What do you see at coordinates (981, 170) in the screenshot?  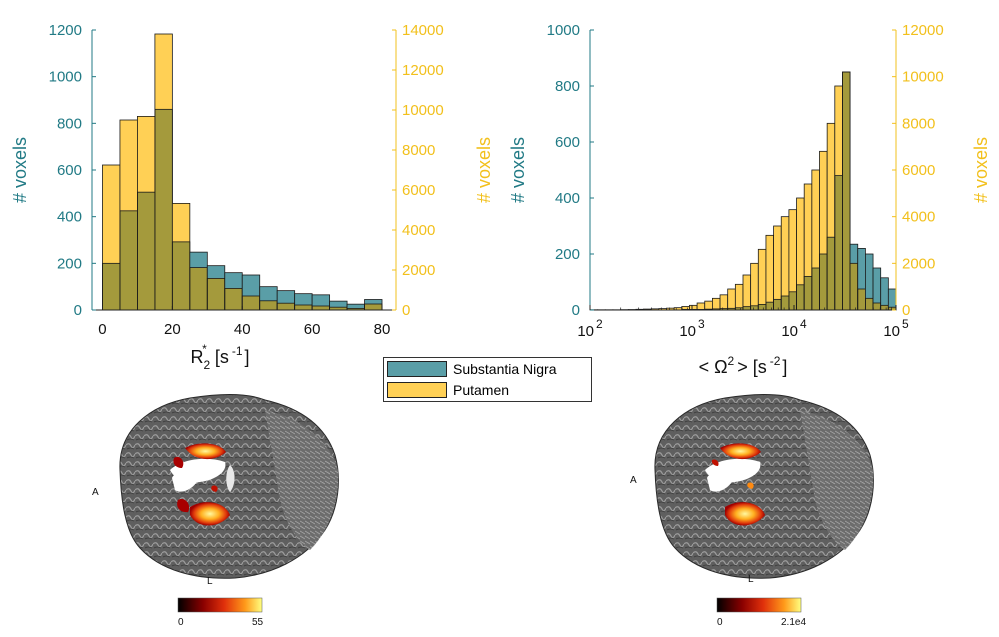 I see `omega-ylabel-right: # voxels` at bounding box center [981, 170].